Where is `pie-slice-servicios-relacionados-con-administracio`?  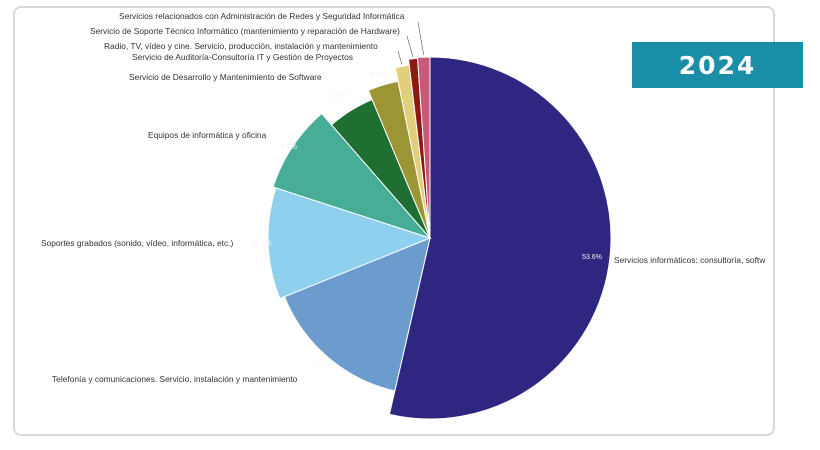
pie-slice-servicios-relacionados-con-administracio is located at coordinates (423, 147).